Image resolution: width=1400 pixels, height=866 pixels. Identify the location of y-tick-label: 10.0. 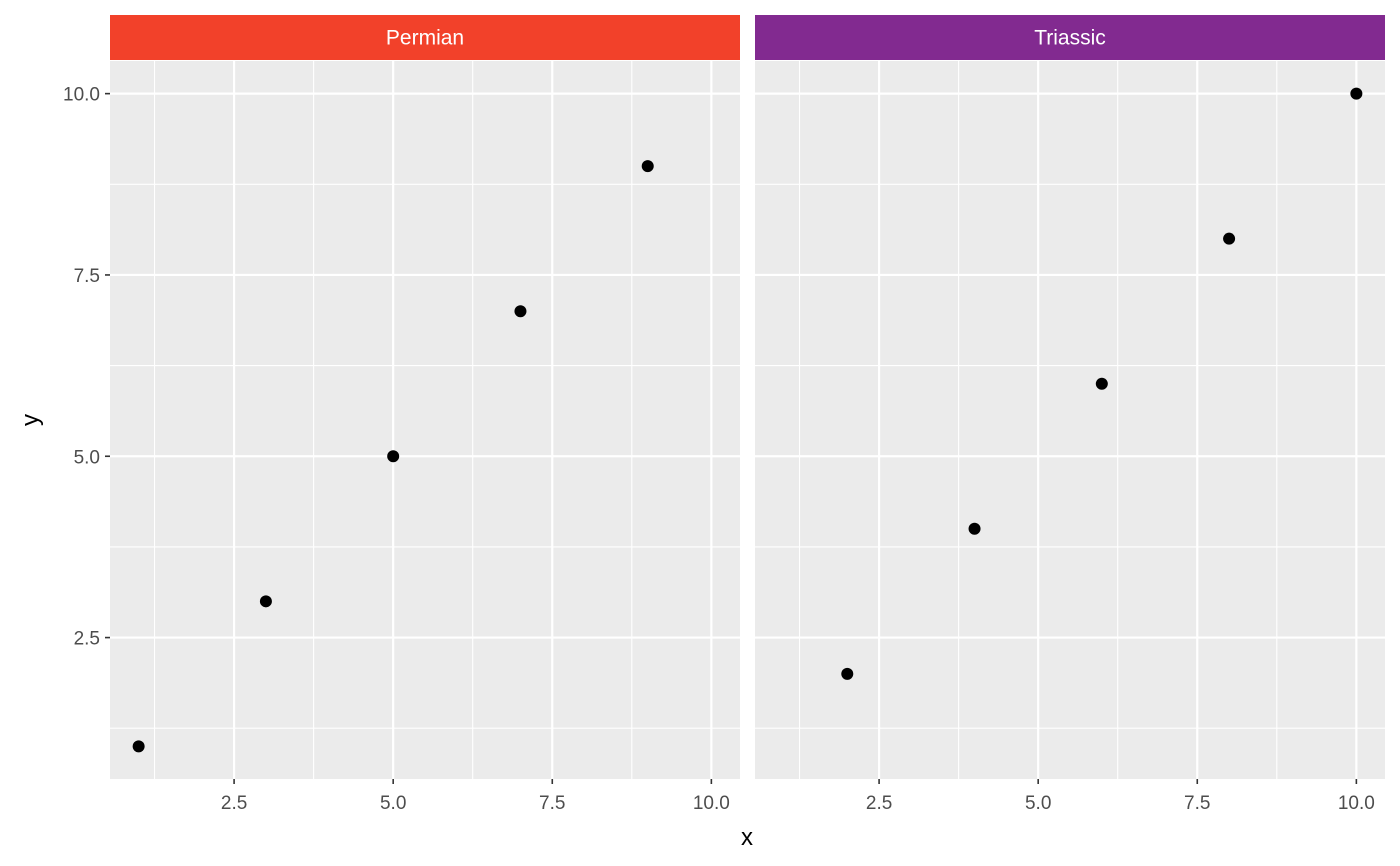
(81, 95).